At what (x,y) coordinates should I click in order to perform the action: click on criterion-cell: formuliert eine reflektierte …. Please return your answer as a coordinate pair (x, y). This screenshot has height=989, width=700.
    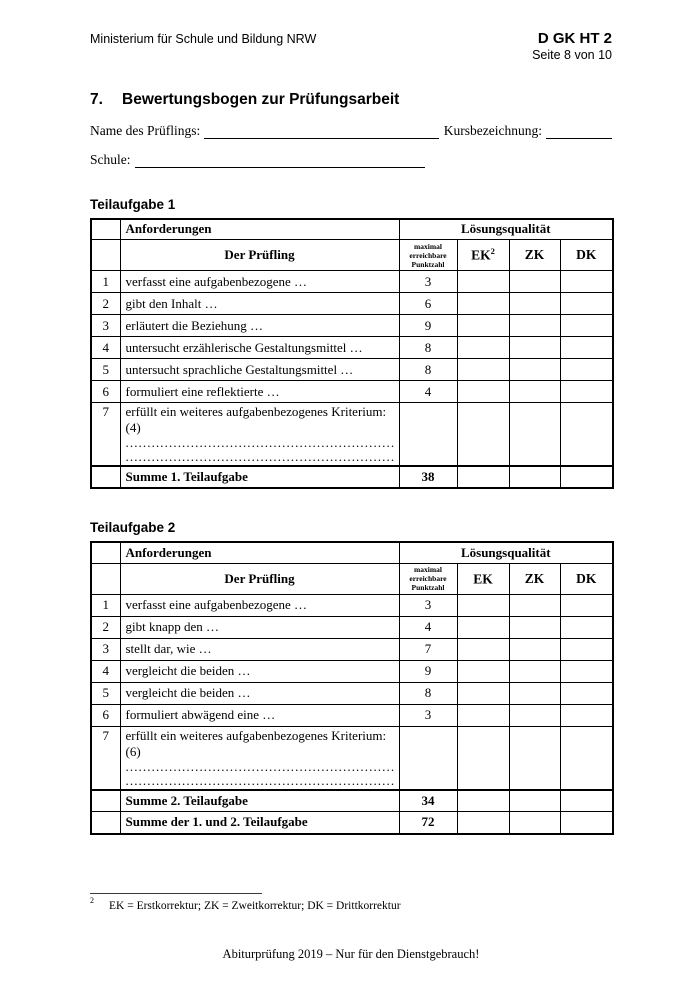
    Looking at the image, I should click on (259, 391).